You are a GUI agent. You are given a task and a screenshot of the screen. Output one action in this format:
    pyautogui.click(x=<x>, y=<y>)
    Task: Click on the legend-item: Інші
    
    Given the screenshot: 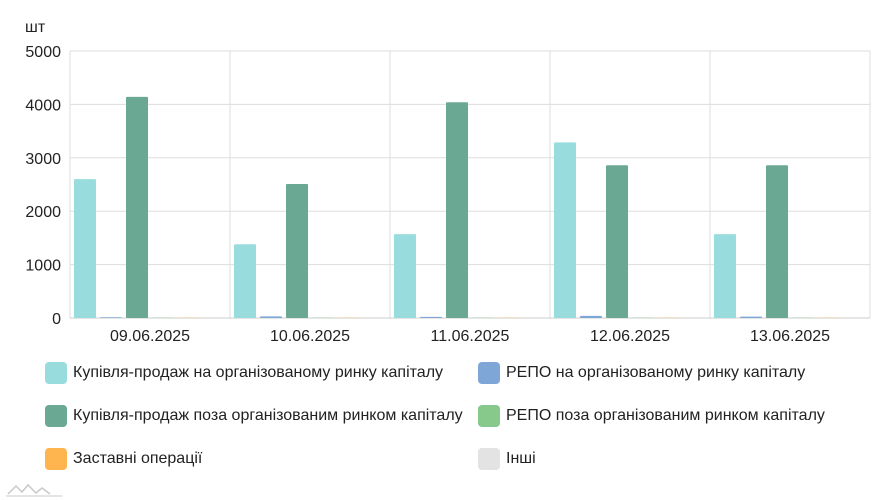 What is the action you would take?
    pyautogui.click(x=507, y=459)
    